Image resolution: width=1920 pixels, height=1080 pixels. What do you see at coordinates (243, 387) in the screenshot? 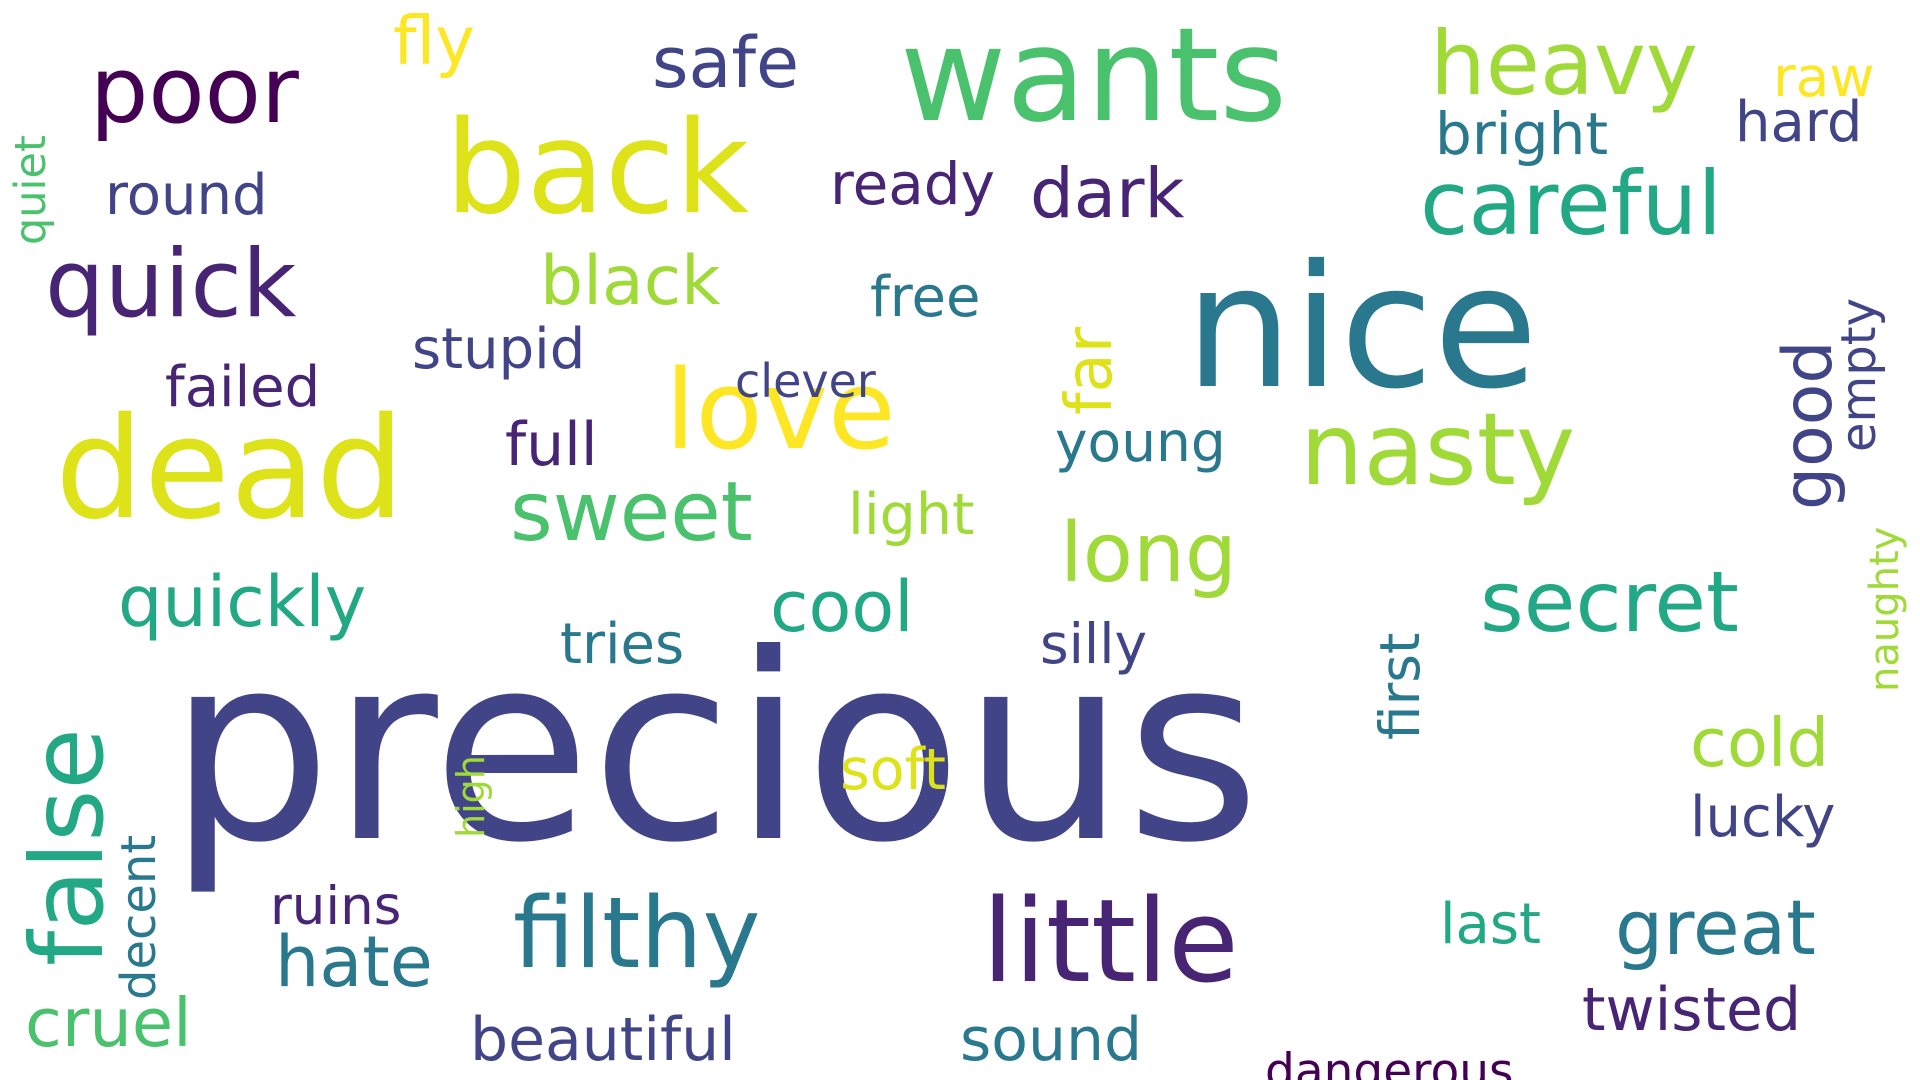
I see `cloud-word-failed: failed` at bounding box center [243, 387].